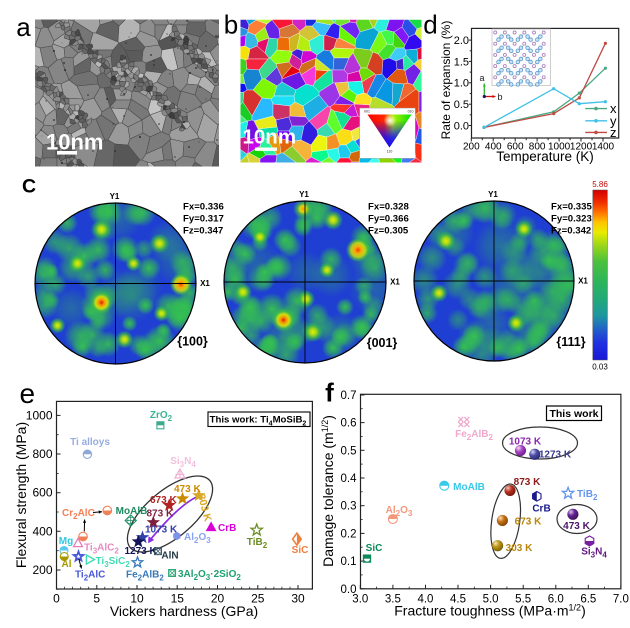 This screenshot has width=630, height=628. Describe the element at coordinates (430, 25) in the screenshot. I see `svg-text: d` at that location.